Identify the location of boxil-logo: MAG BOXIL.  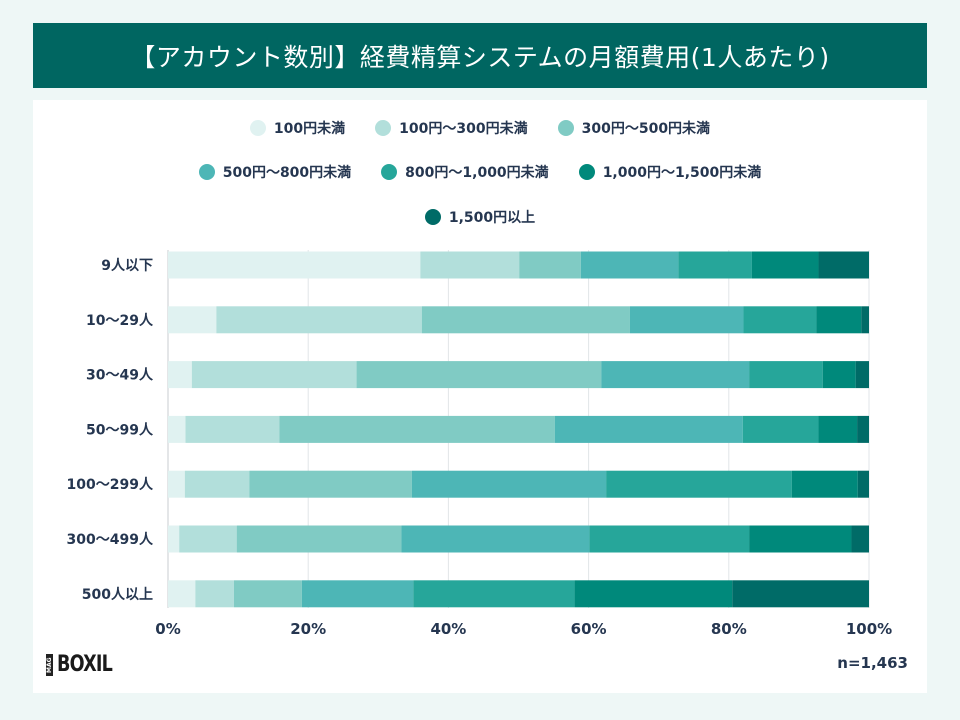
(79, 664).